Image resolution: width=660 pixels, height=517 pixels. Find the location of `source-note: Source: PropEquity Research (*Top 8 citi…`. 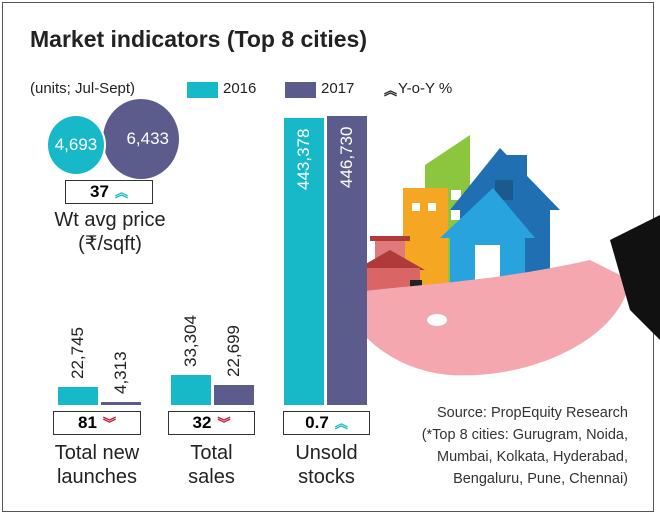

source-note: Source: PropEquity Research (*Top 8 citi… is located at coordinates (525, 446).